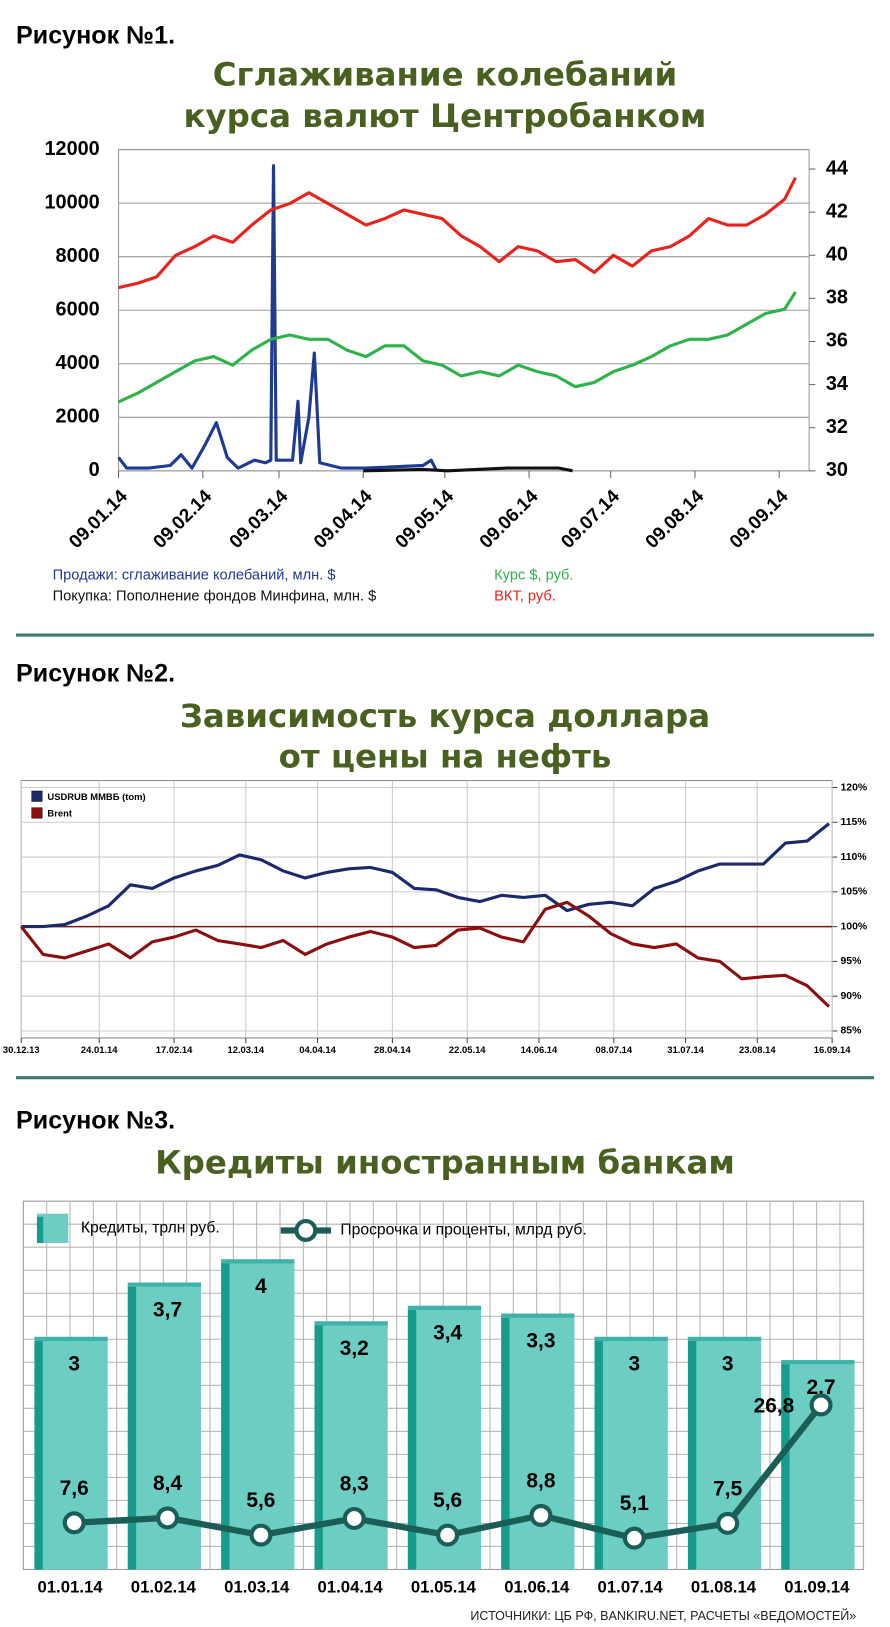 This screenshot has width=890, height=1627. Describe the element at coordinates (837, 168) in the screenshot. I see `y2-tick-label: 44` at that location.